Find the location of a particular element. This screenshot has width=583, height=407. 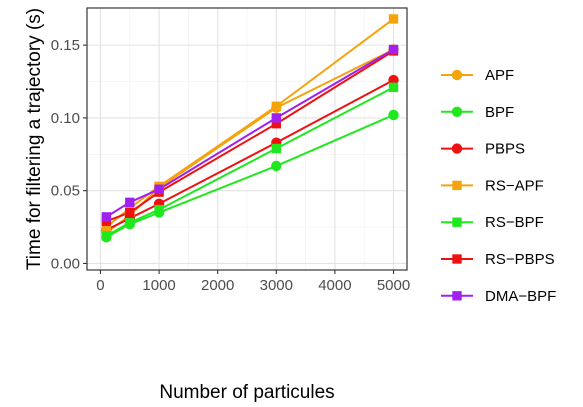

y-tick-label: 0.15 is located at coordinates (65, 45).